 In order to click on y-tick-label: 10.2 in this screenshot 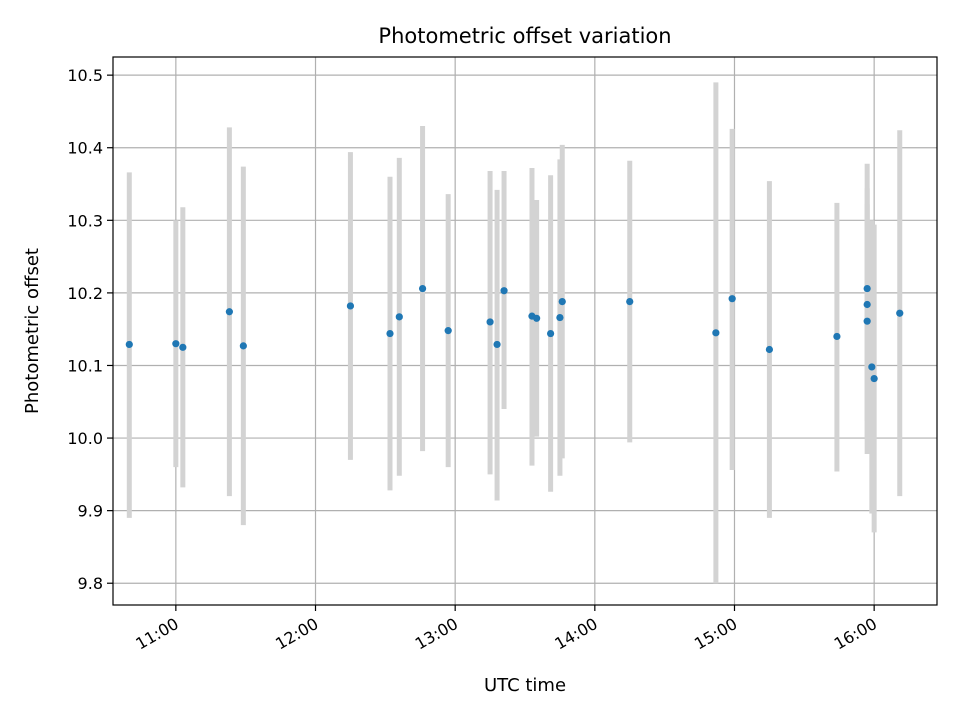, I will do `click(85, 293)`.